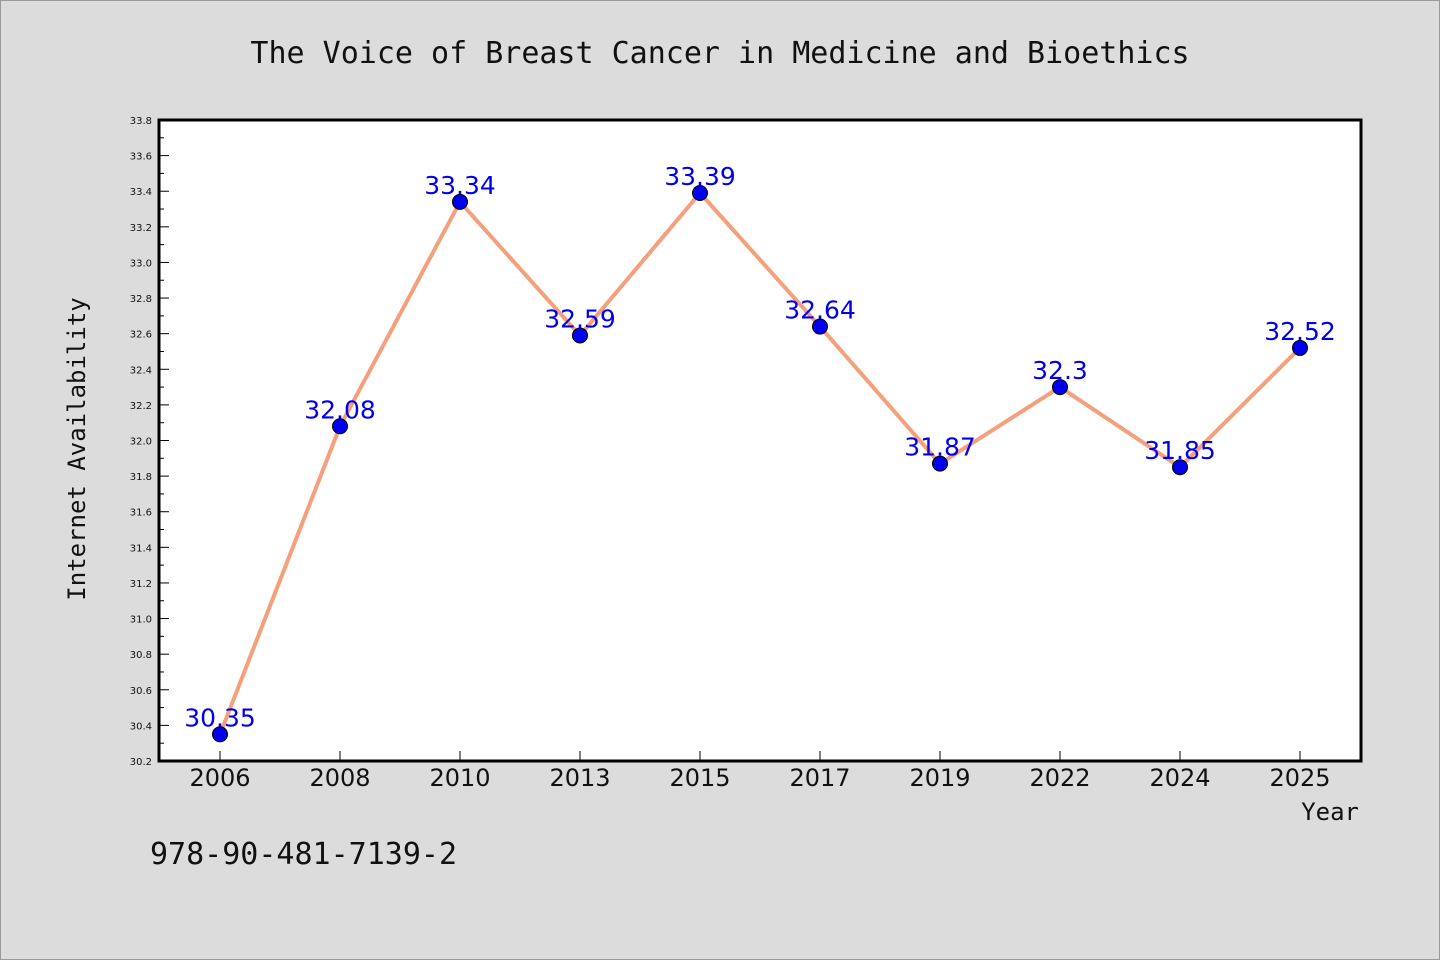 Image resolution: width=1440 pixels, height=960 pixels. I want to click on y-tick-label: 30.2, so click(141, 762).